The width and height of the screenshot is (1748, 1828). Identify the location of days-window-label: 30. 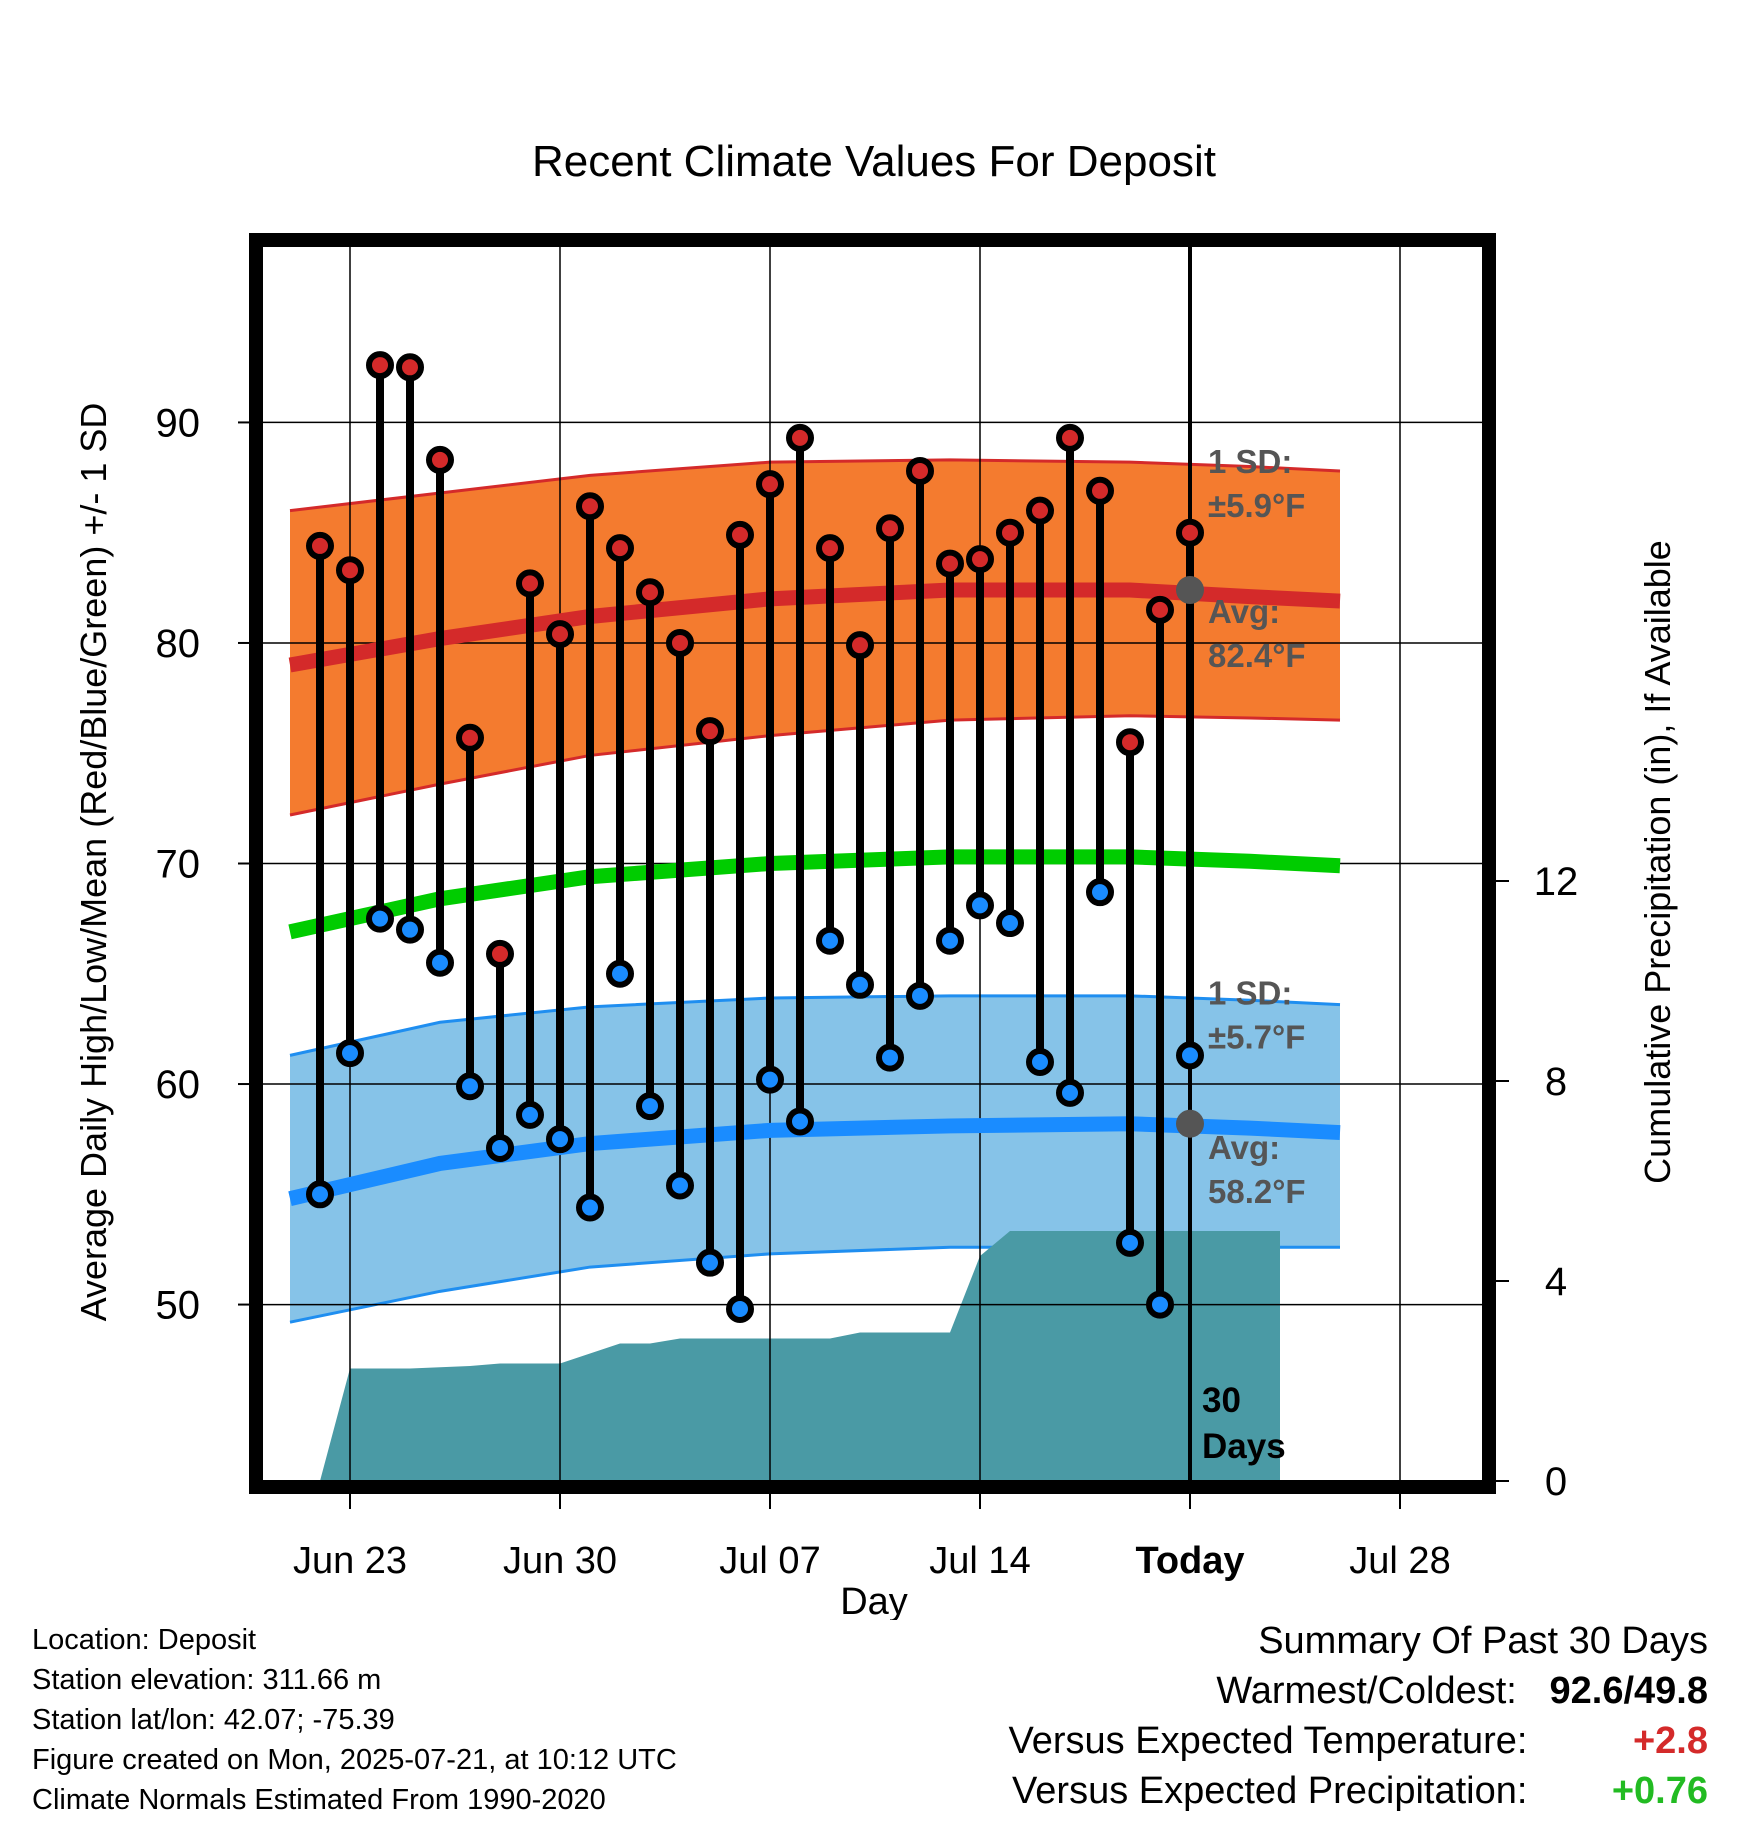
(1221, 1400).